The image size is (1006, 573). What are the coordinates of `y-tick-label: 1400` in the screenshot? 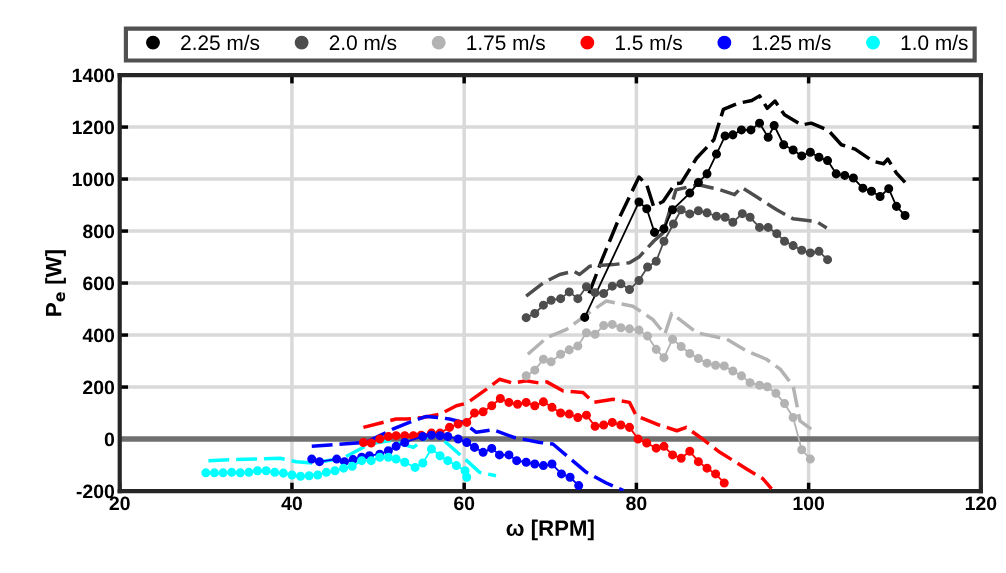 It's located at (93, 75).